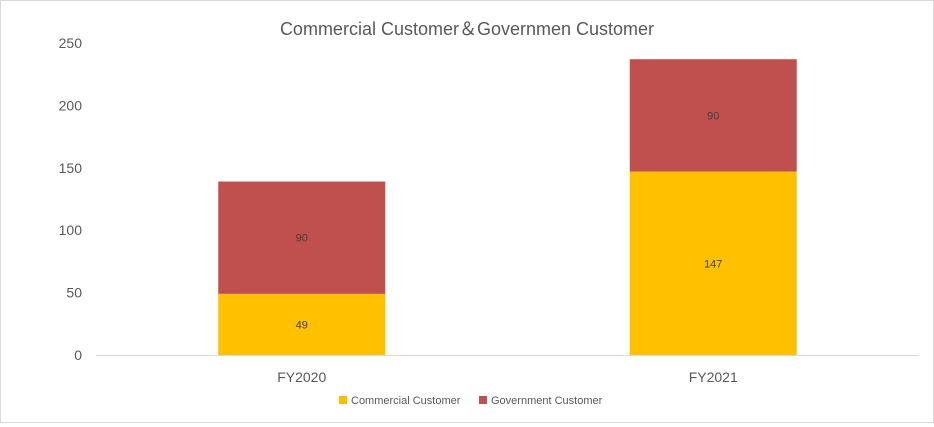 The height and width of the screenshot is (427, 934). I want to click on x-tick-label: FY2020, so click(301, 377).